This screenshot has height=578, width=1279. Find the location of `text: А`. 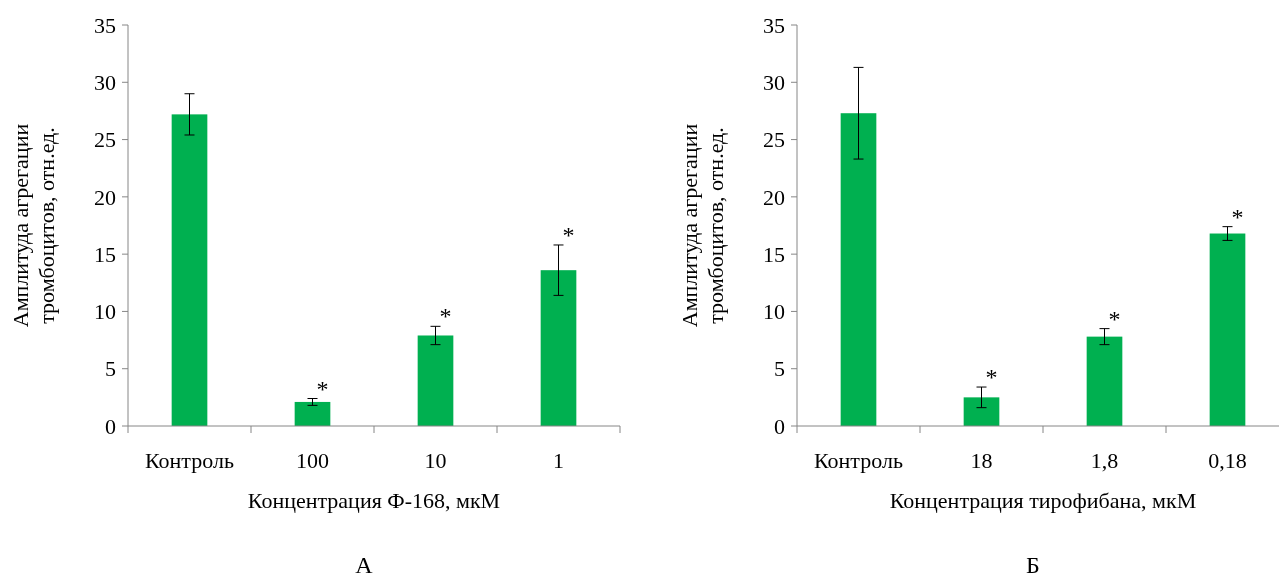

text: А is located at coordinates (364, 565).